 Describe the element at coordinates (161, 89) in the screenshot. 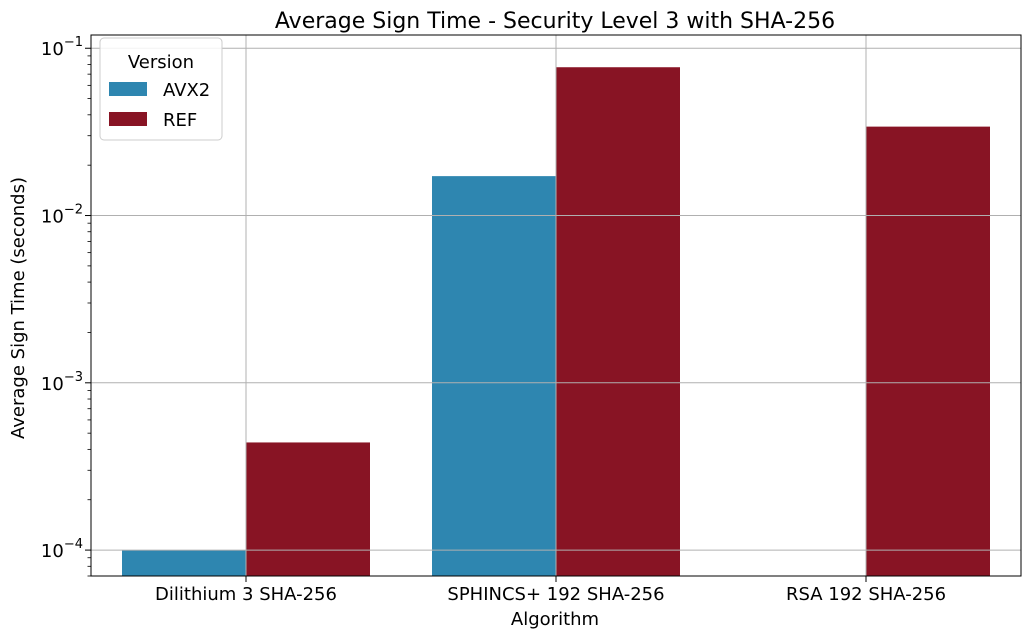

I see `legend: Version AVX2 REF` at that location.